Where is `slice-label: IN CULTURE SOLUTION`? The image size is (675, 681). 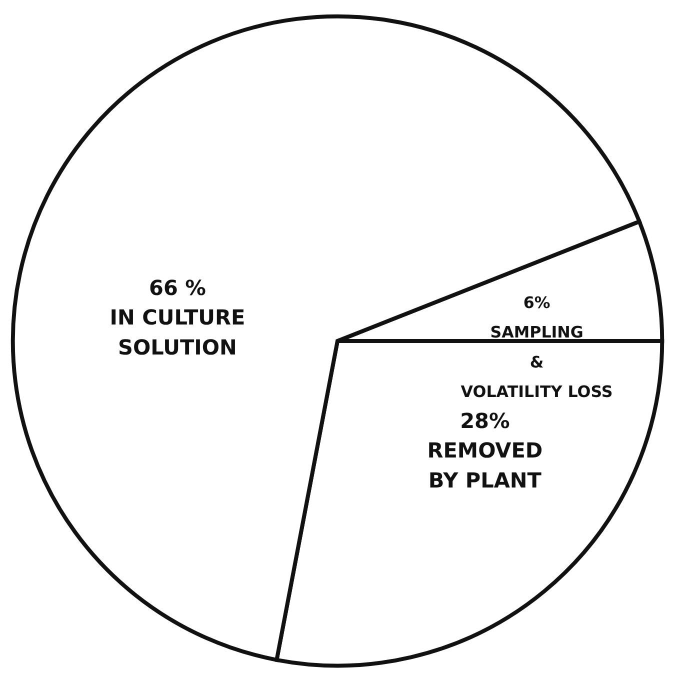 slice-label: IN CULTURE SOLUTION is located at coordinates (178, 333).